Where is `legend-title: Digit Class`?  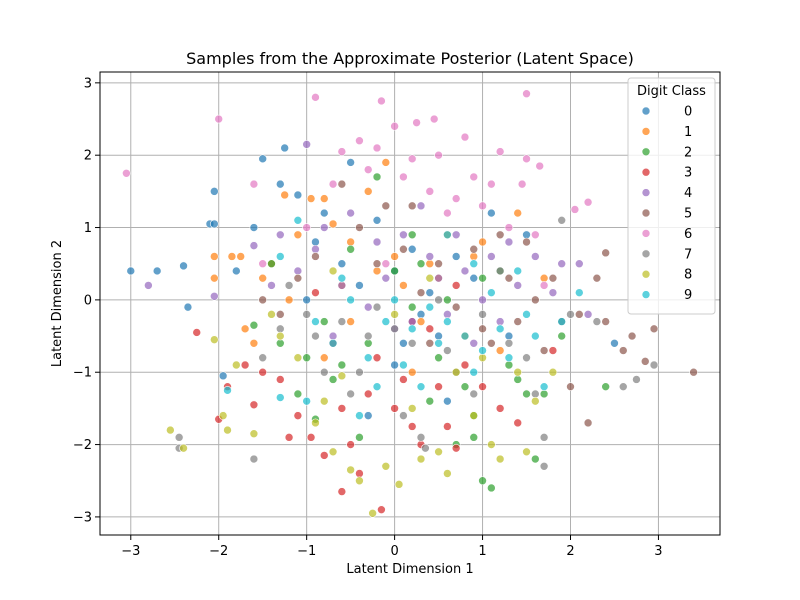
legend-title: Digit Class is located at coordinates (671, 91).